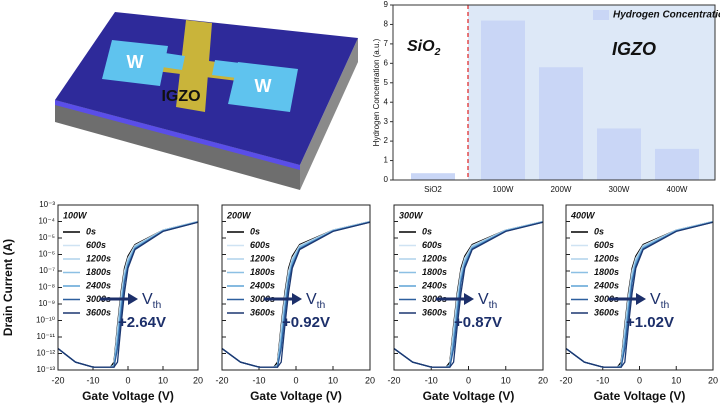 This screenshot has height=405, width=720. I want to click on y-tick-label: 7, so click(386, 43).